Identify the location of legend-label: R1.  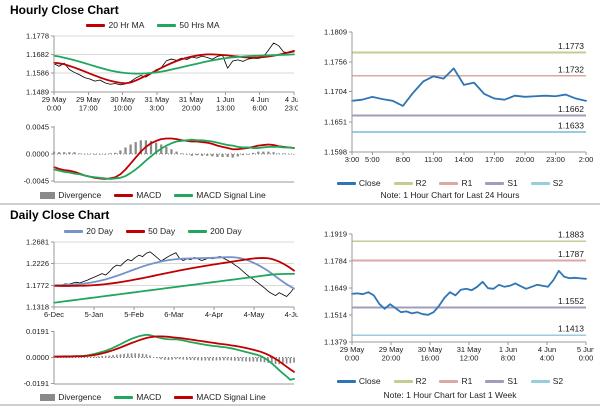
(467, 381).